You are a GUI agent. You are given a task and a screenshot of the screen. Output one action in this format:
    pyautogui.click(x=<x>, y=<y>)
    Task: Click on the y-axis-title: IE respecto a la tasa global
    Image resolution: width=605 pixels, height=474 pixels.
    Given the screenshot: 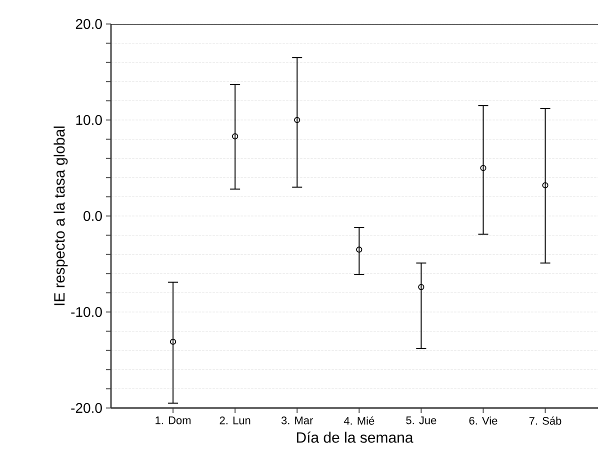 What is the action you would take?
    pyautogui.click(x=61, y=216)
    